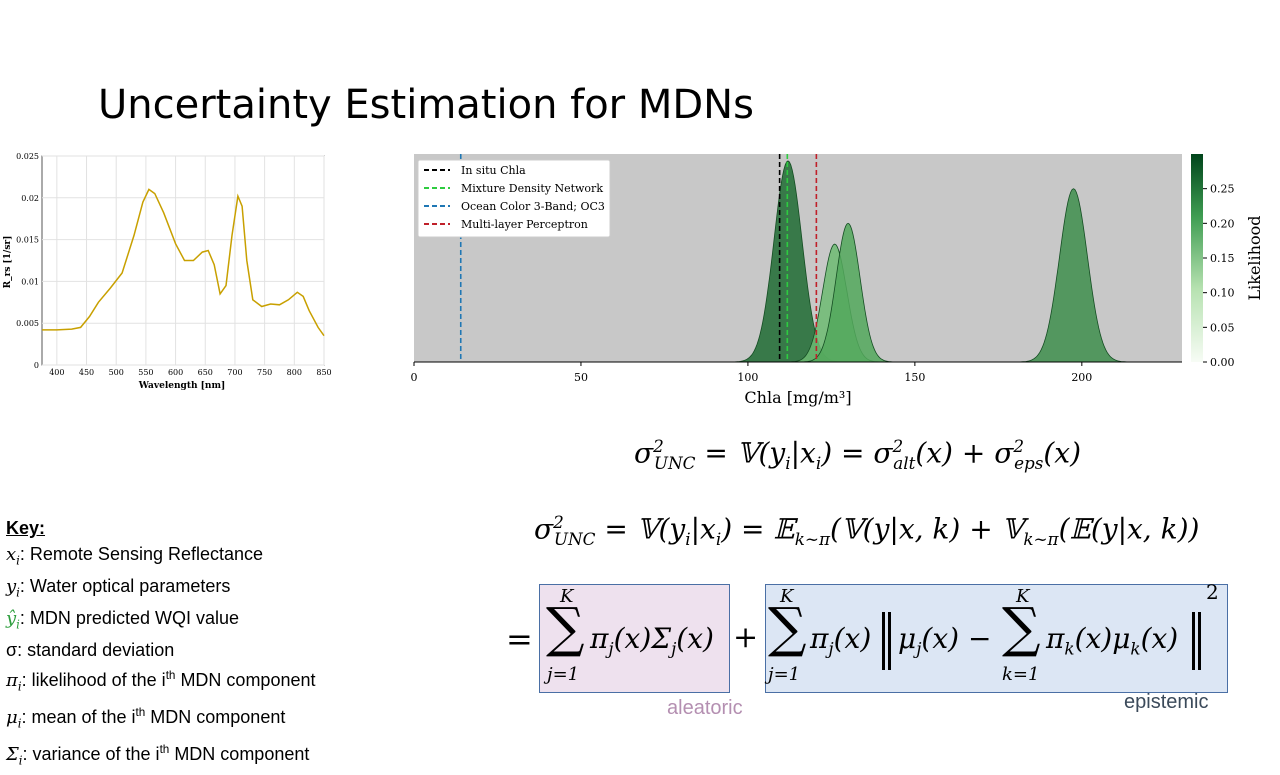 The width and height of the screenshot is (1280, 775). I want to click on eq1-arg-eps: (x), so click(1062, 453).